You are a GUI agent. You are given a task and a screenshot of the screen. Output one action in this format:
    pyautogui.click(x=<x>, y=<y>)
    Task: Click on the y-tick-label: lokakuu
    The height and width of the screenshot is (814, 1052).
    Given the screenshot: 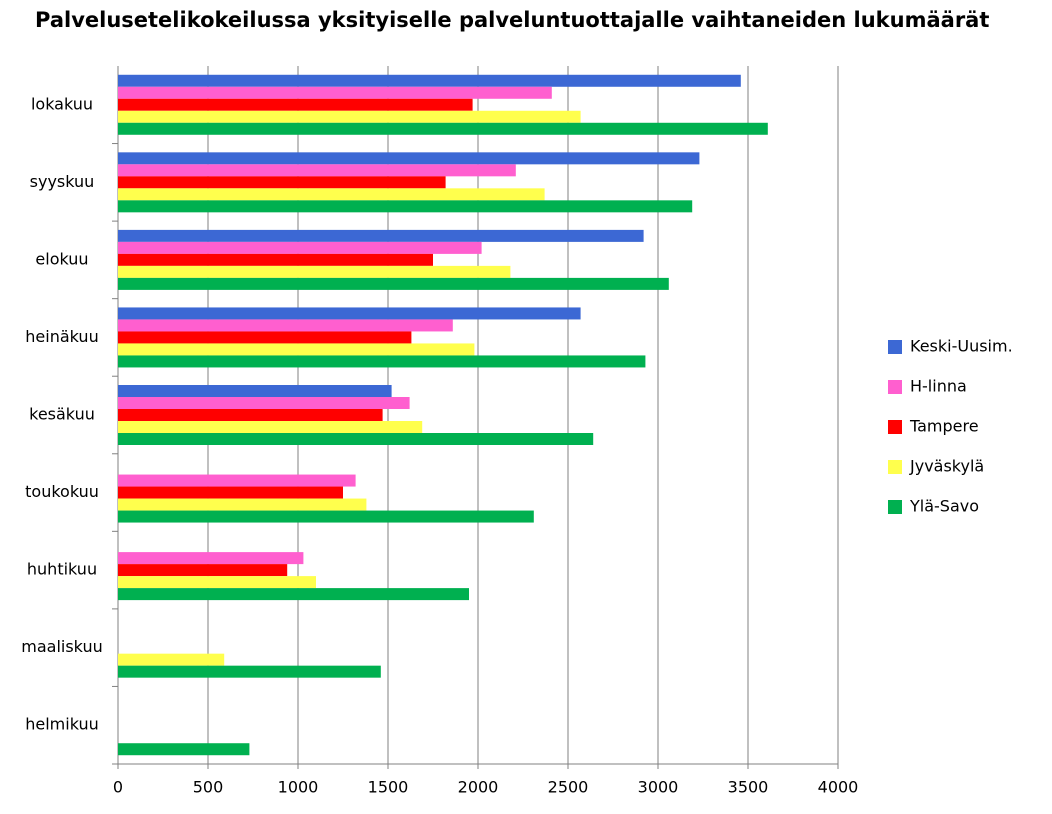 What is the action you would take?
    pyautogui.click(x=62, y=103)
    